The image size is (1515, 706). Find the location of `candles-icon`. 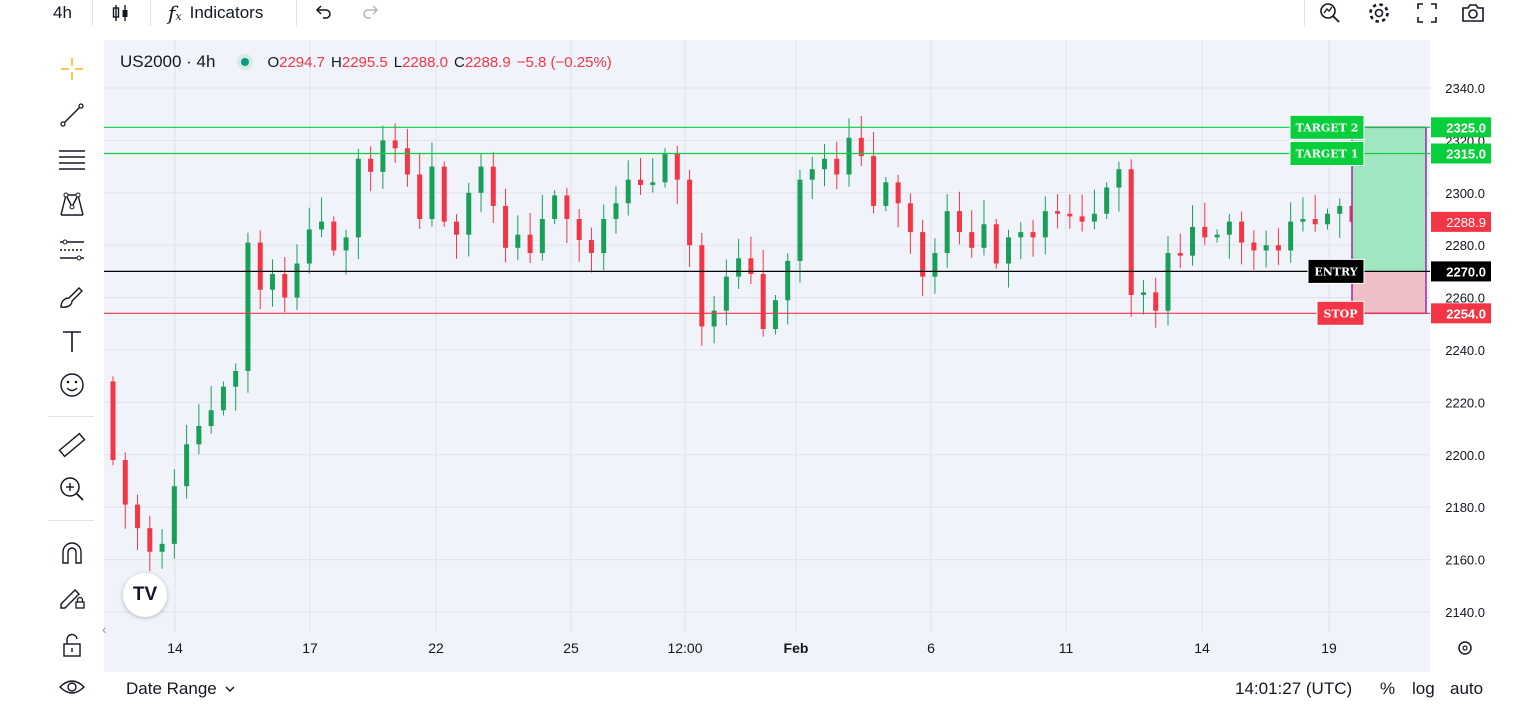

candles-icon is located at coordinates (120, 13).